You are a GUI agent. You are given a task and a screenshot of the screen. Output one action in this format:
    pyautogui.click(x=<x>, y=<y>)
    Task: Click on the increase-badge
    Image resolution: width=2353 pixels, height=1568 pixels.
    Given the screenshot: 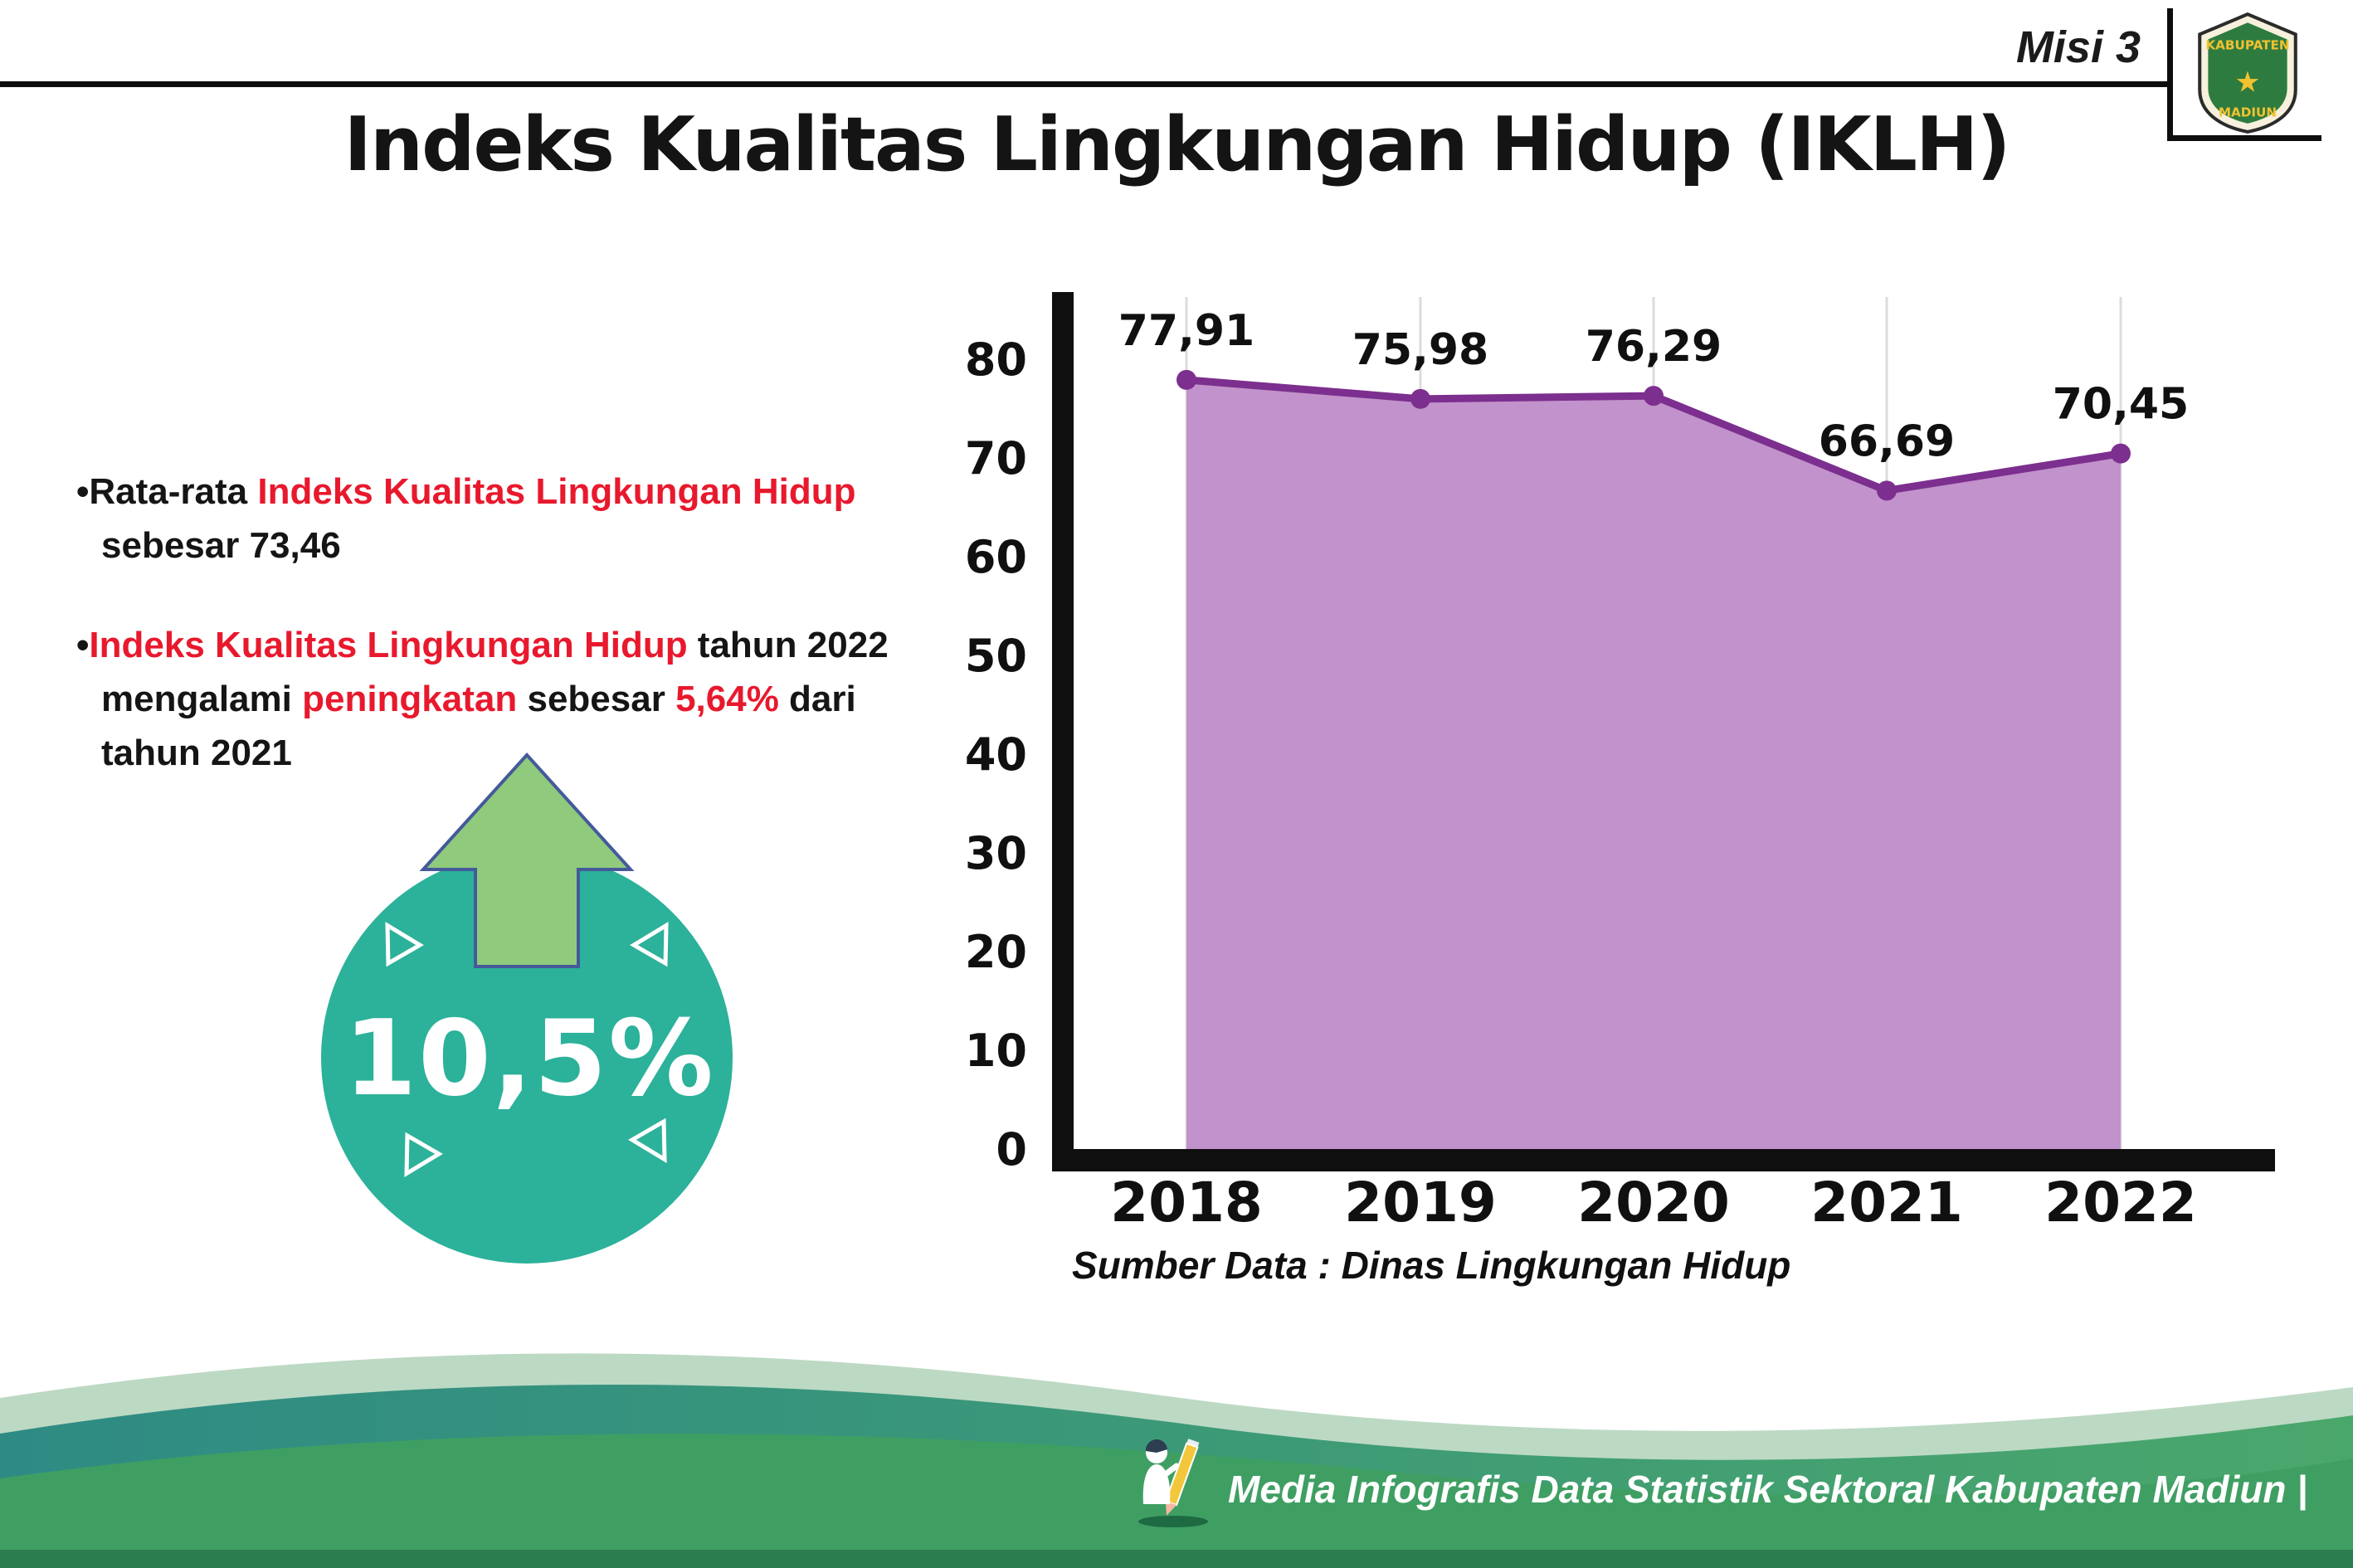 What is the action you would take?
    pyautogui.click(x=527, y=1008)
    